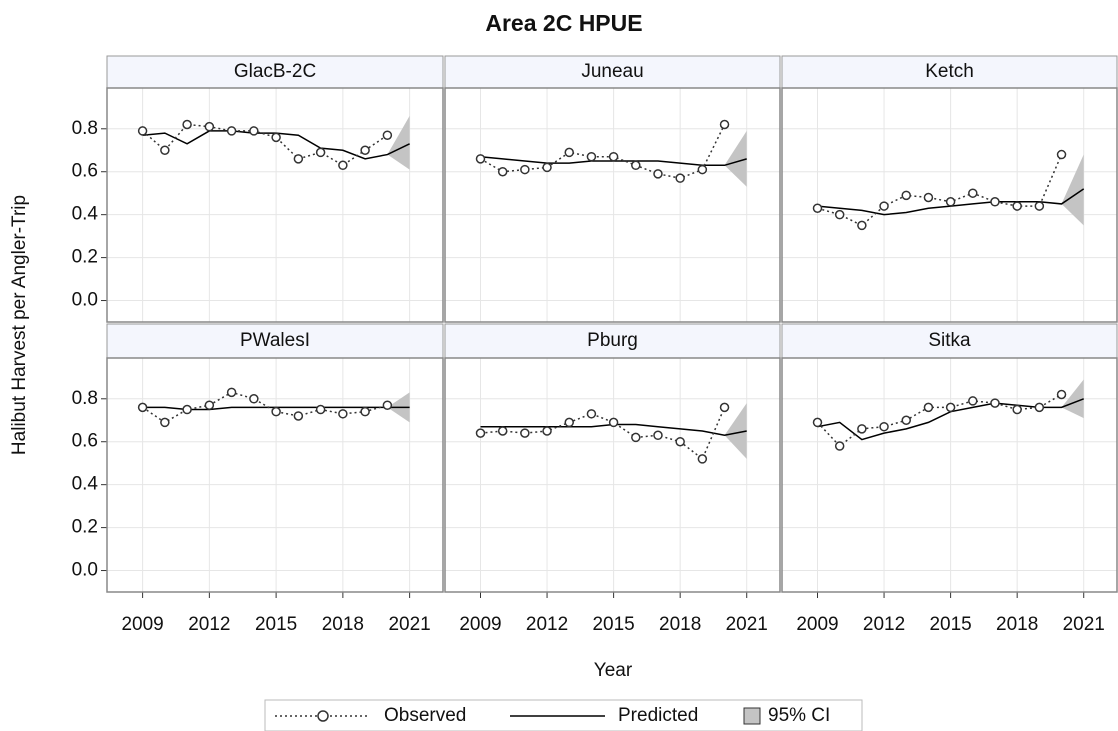 The width and height of the screenshot is (1118, 731). Describe the element at coordinates (817, 624) in the screenshot. I see `x-tick-label: 2009` at that location.